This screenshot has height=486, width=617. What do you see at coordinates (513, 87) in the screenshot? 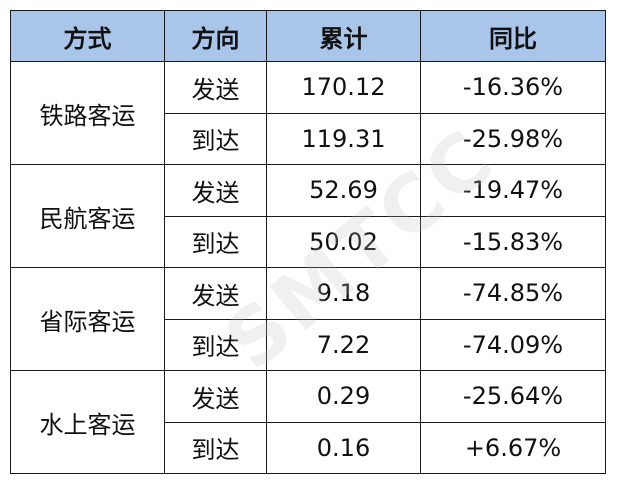
I see `yoy-cell: -16.36%` at bounding box center [513, 87].